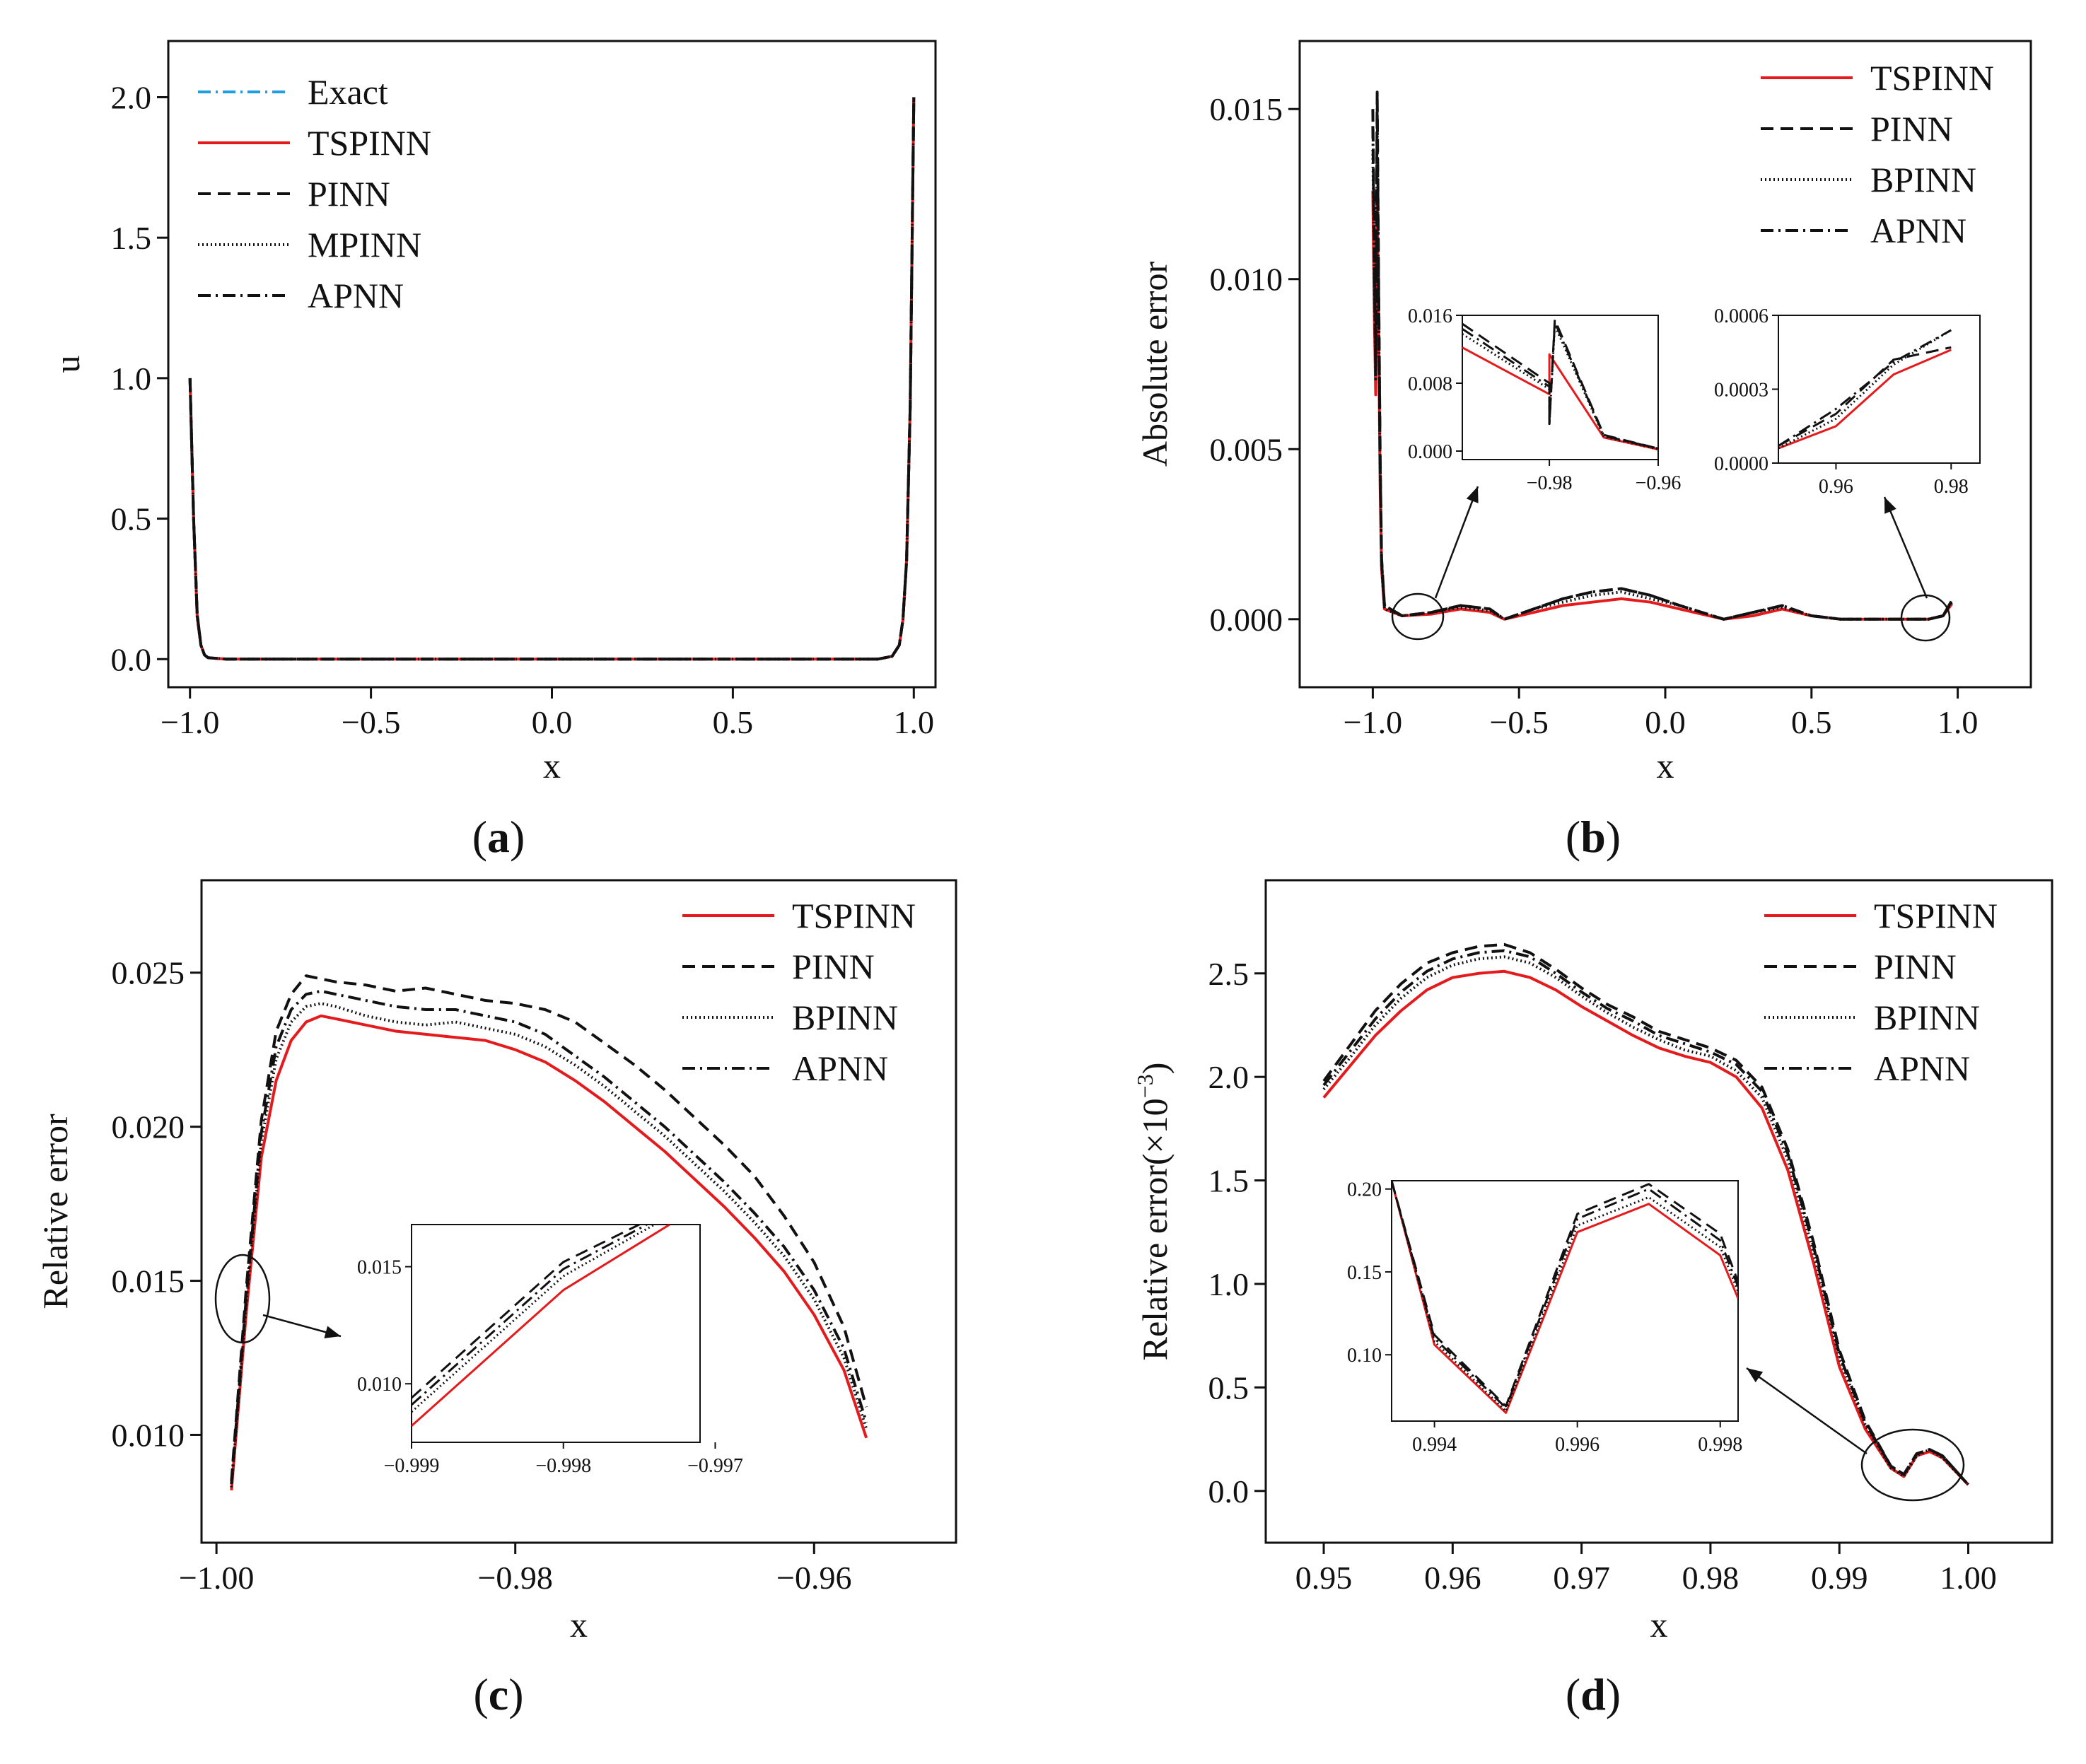 The width and height of the screenshot is (2086, 1764). Describe the element at coordinates (1881, 992) in the screenshot. I see `legend-d: TSPINN PINN BPINN APNN` at that location.